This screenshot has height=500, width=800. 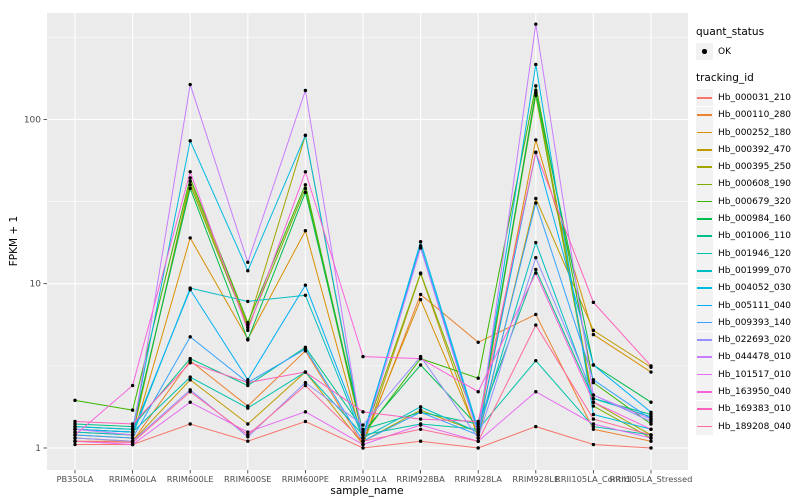 I want to click on point-marker-icon, so click(x=704, y=51).